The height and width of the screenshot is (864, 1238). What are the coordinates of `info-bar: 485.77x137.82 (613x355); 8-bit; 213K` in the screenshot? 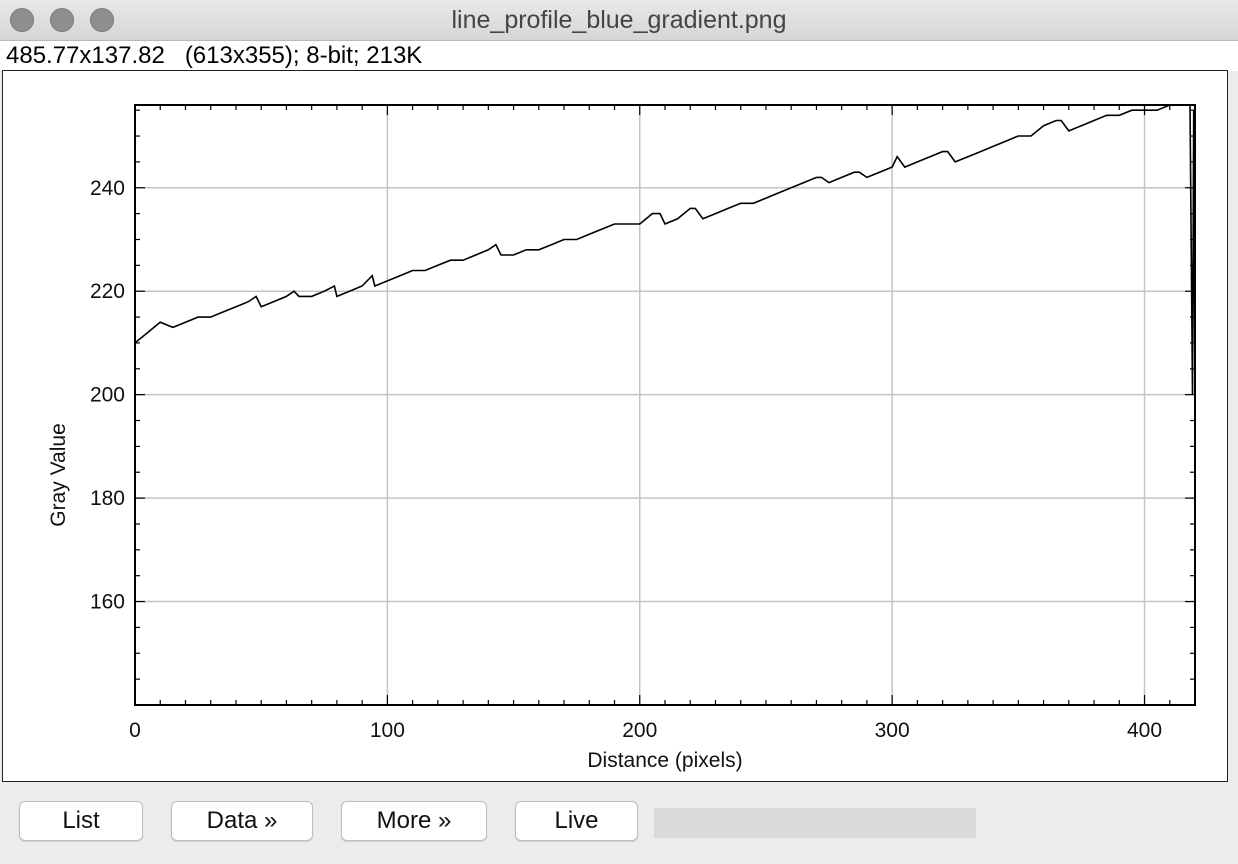 It's located at (619, 56).